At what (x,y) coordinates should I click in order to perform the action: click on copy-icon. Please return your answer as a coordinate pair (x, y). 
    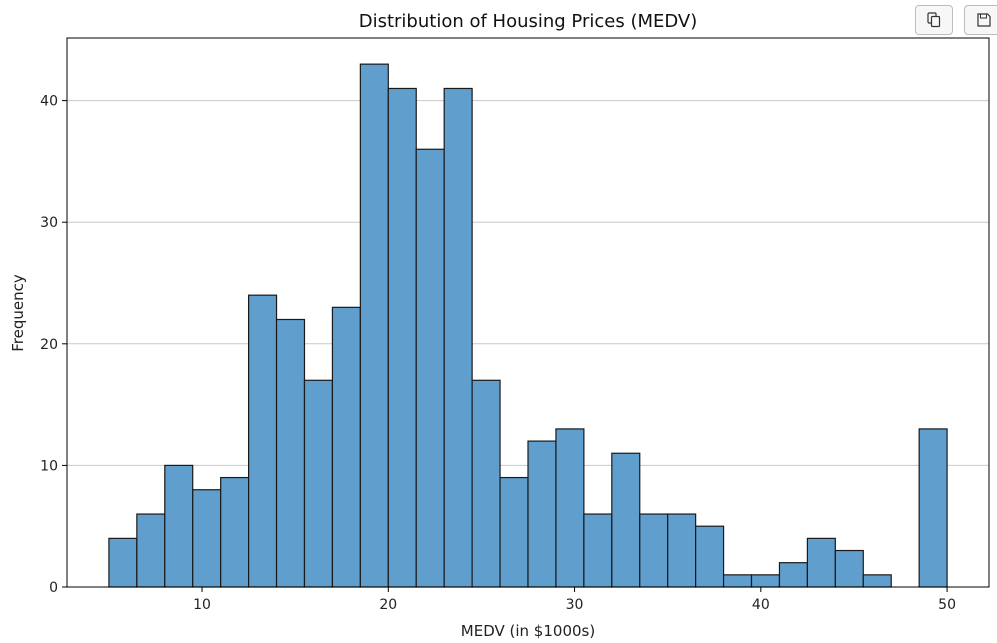
    Looking at the image, I should click on (934, 20).